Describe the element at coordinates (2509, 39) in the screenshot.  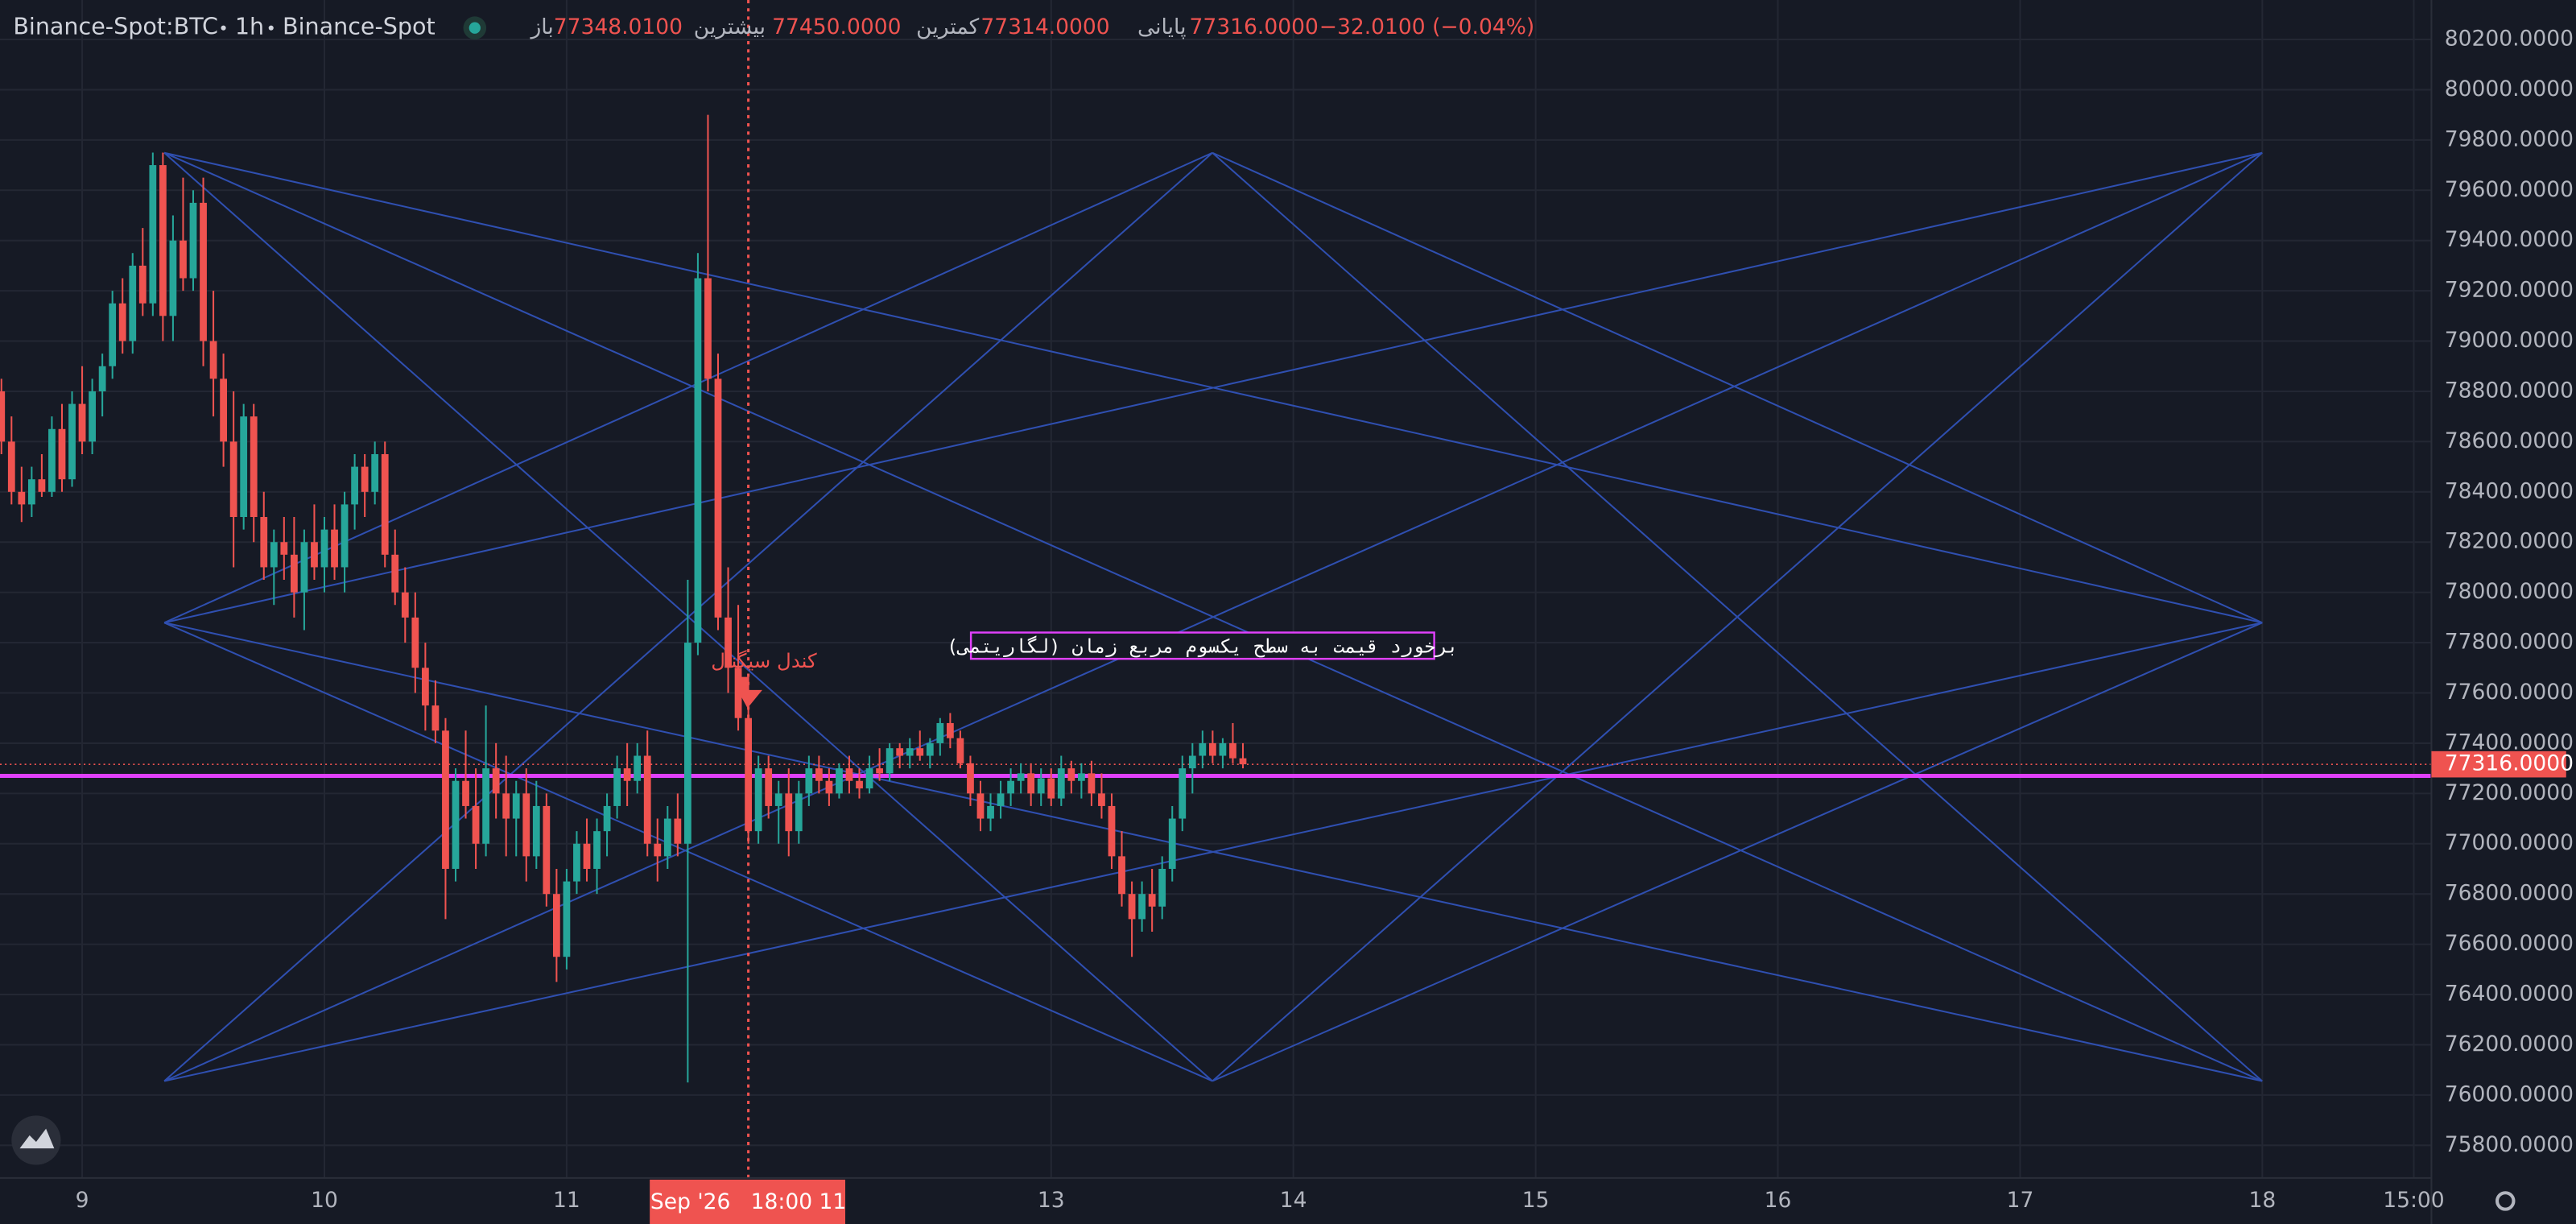
I see `y-tick-label: 80200.0000` at that location.